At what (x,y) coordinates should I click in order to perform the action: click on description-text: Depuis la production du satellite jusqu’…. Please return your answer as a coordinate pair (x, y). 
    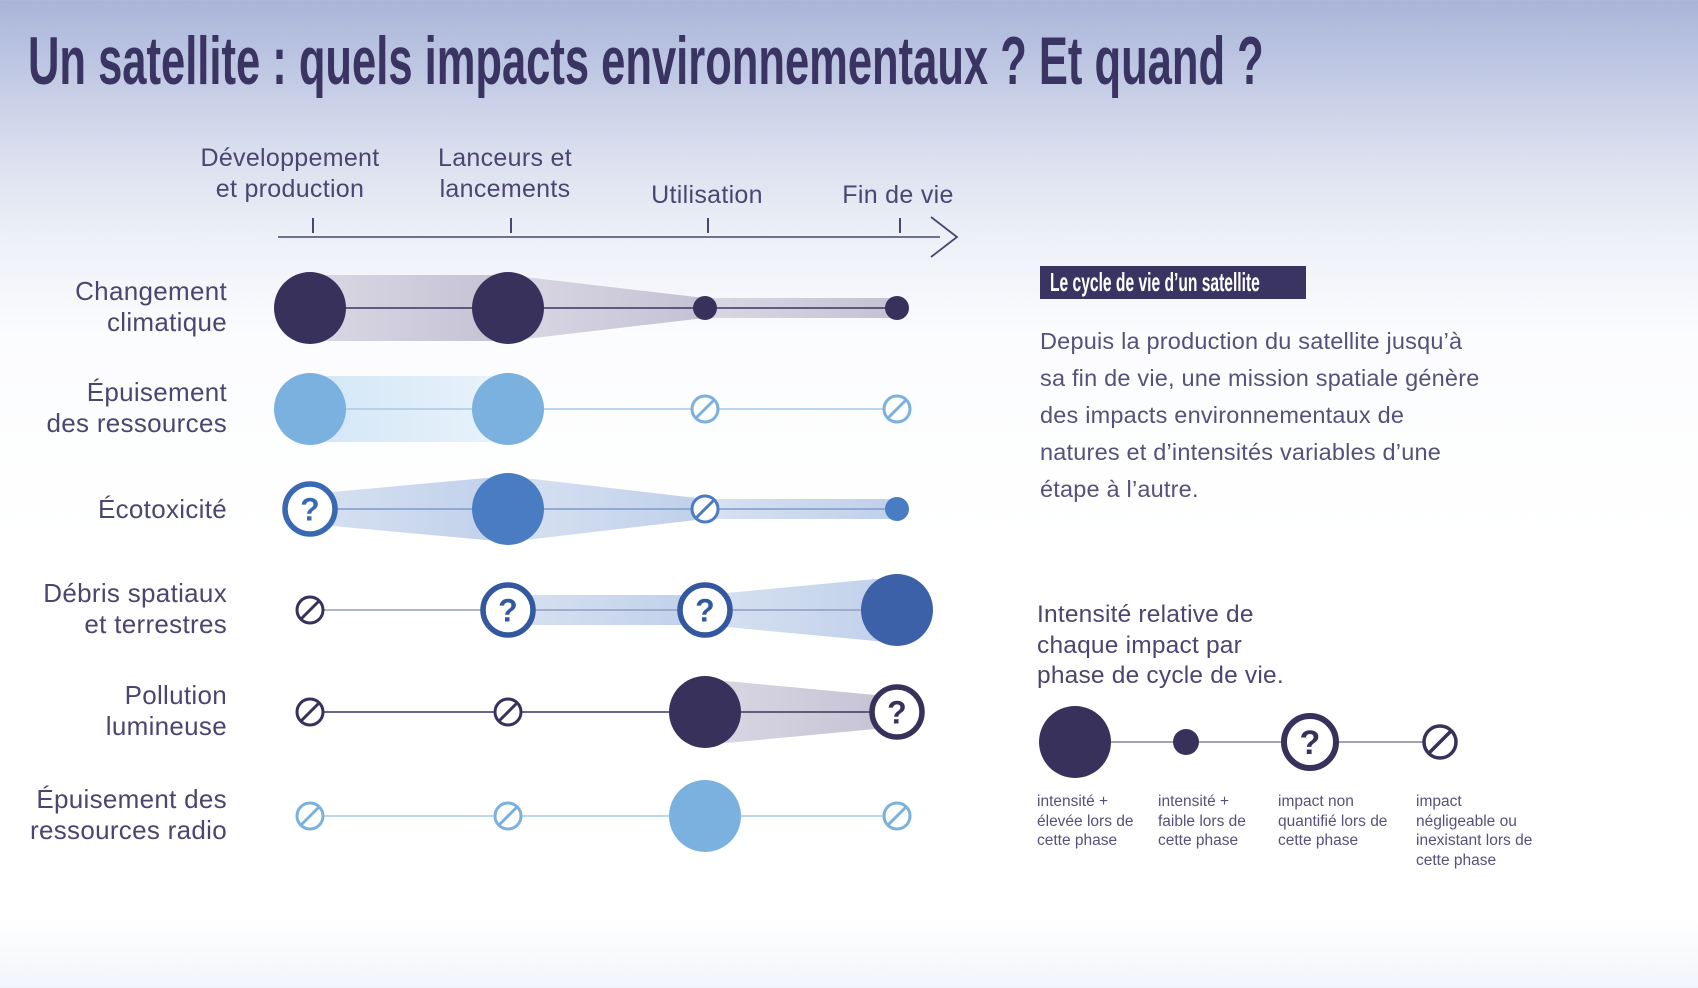
    Looking at the image, I should click on (1285, 415).